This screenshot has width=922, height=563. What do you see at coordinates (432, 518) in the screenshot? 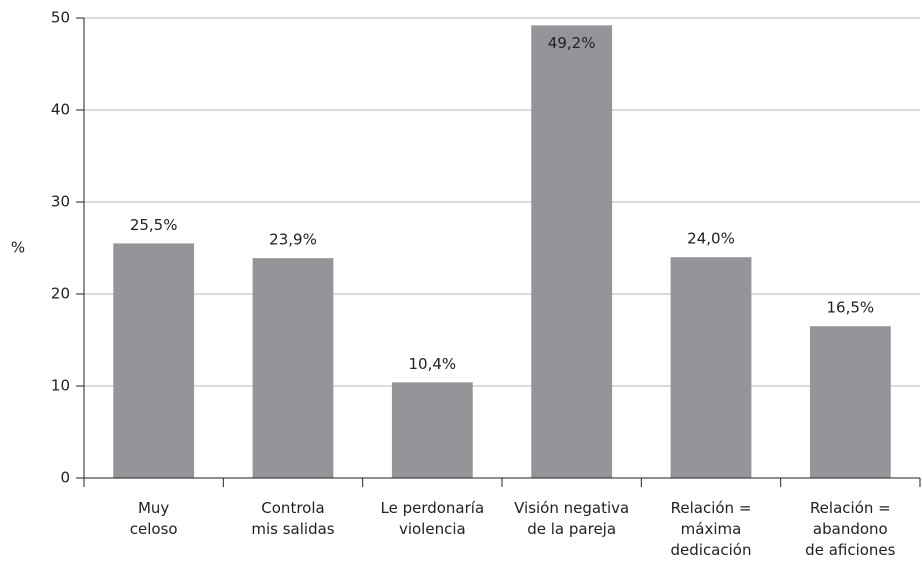
I see `x-tick-label: Le perdonaría violencia` at bounding box center [432, 518].